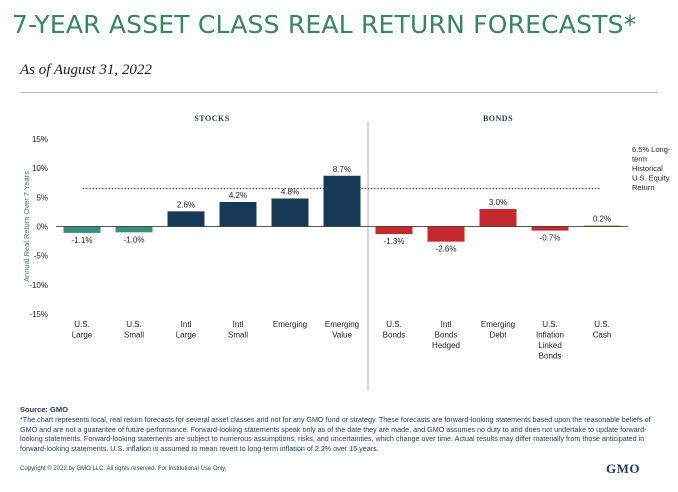 Image resolution: width=678 pixels, height=492 pixels. What do you see at coordinates (446, 249) in the screenshot?
I see `data-label: -2.6%` at bounding box center [446, 249].